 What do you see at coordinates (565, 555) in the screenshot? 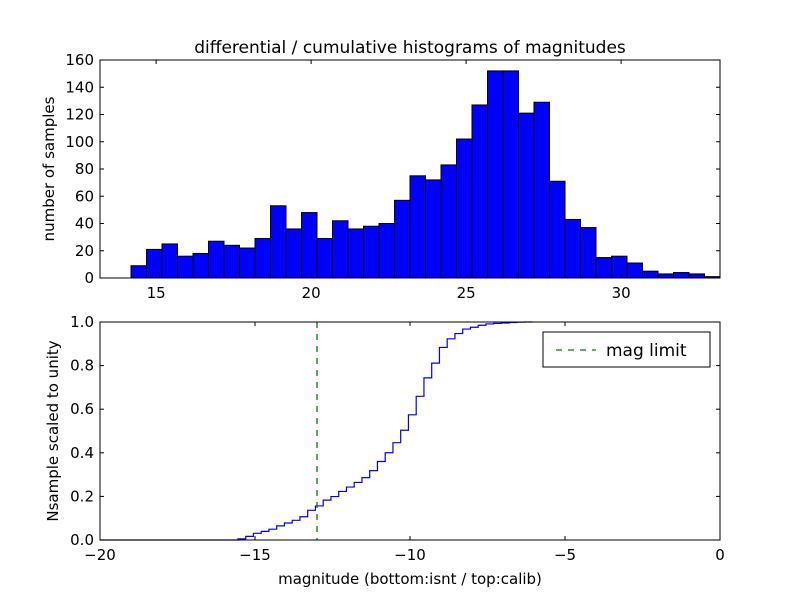
I see `x-tick-label: −5` at bounding box center [565, 555].